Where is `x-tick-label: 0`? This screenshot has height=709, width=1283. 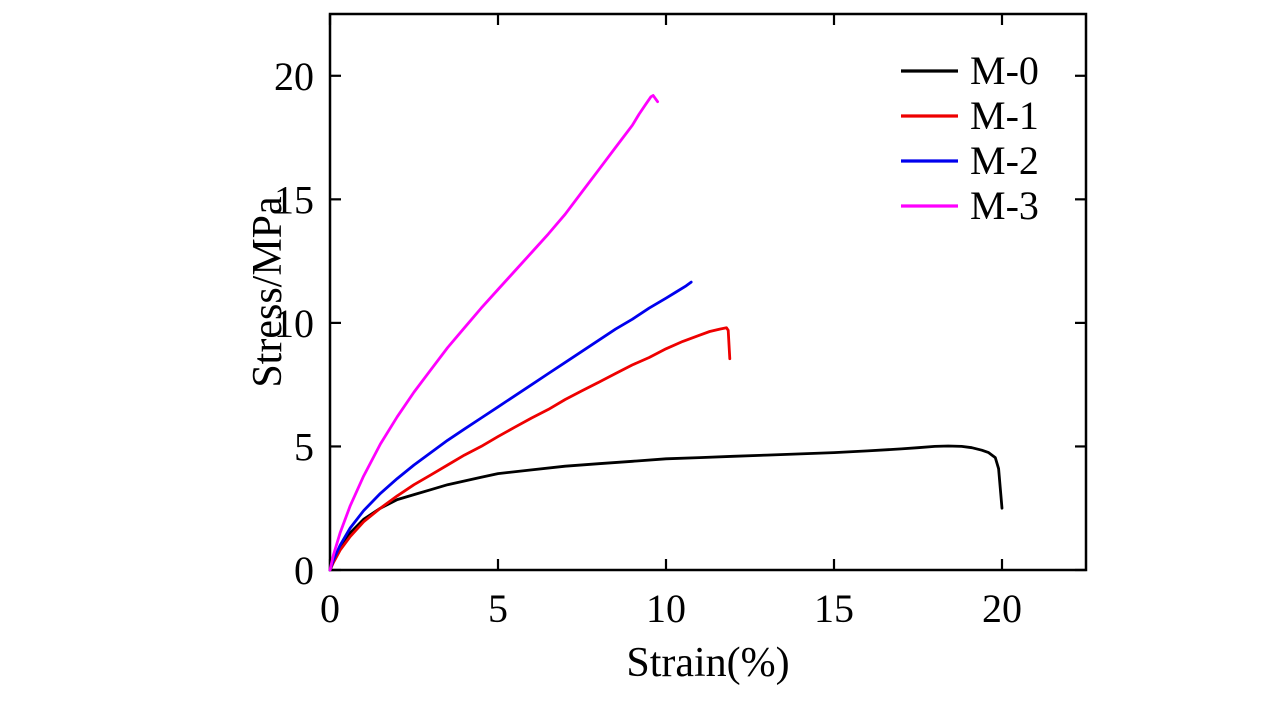 x-tick-label: 0 is located at coordinates (330, 608).